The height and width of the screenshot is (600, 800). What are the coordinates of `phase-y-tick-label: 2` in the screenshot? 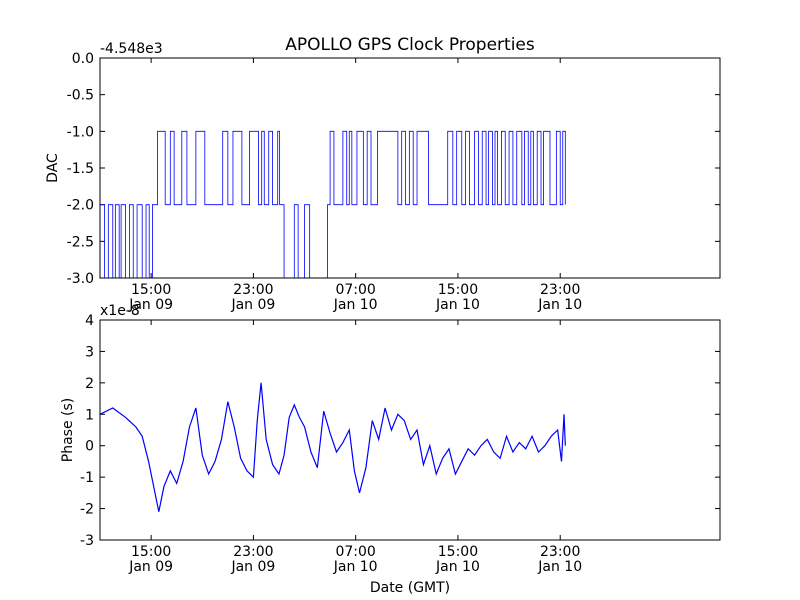 It's located at (89, 384).